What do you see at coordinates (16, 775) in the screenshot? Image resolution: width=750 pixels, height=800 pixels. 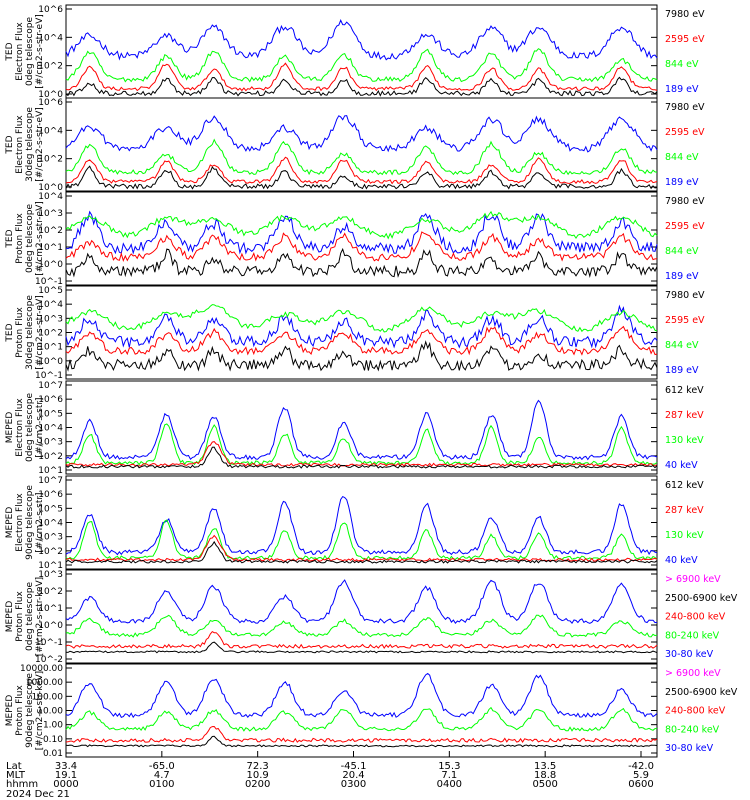 I see `x-row-label-mlt: MLT` at bounding box center [16, 775].